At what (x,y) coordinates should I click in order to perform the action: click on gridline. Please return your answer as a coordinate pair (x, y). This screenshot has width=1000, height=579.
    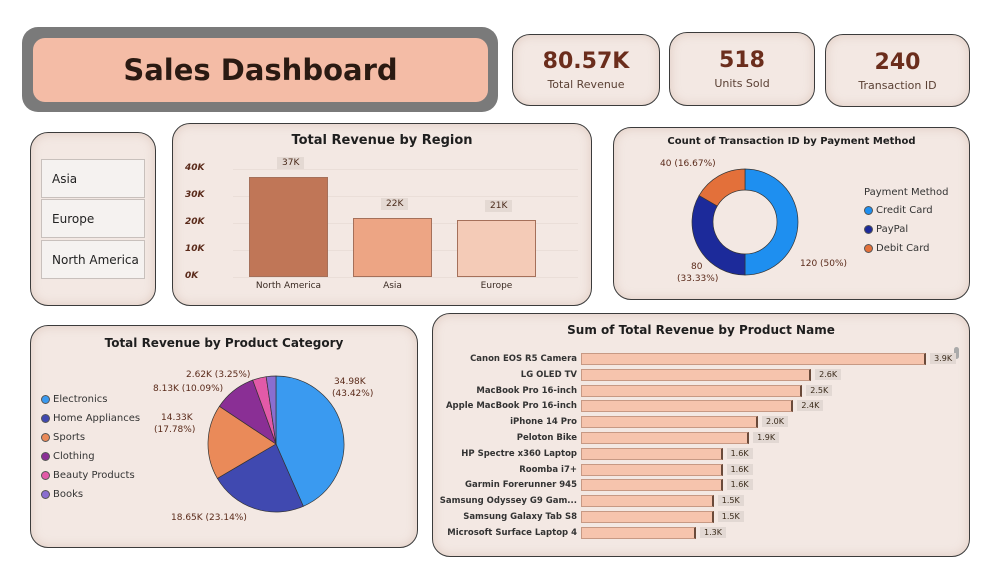
    Looking at the image, I should click on (405, 196).